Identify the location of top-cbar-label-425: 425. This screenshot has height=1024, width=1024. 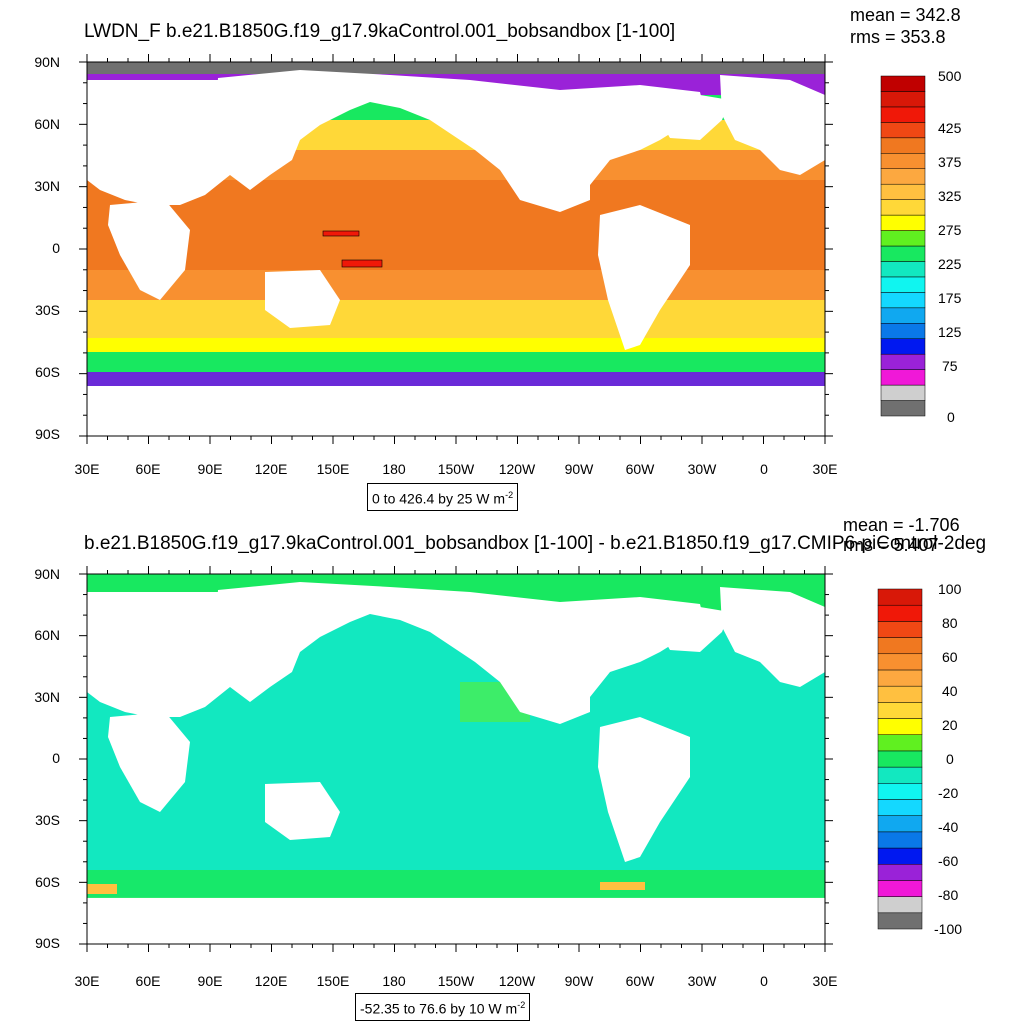
(950, 128).